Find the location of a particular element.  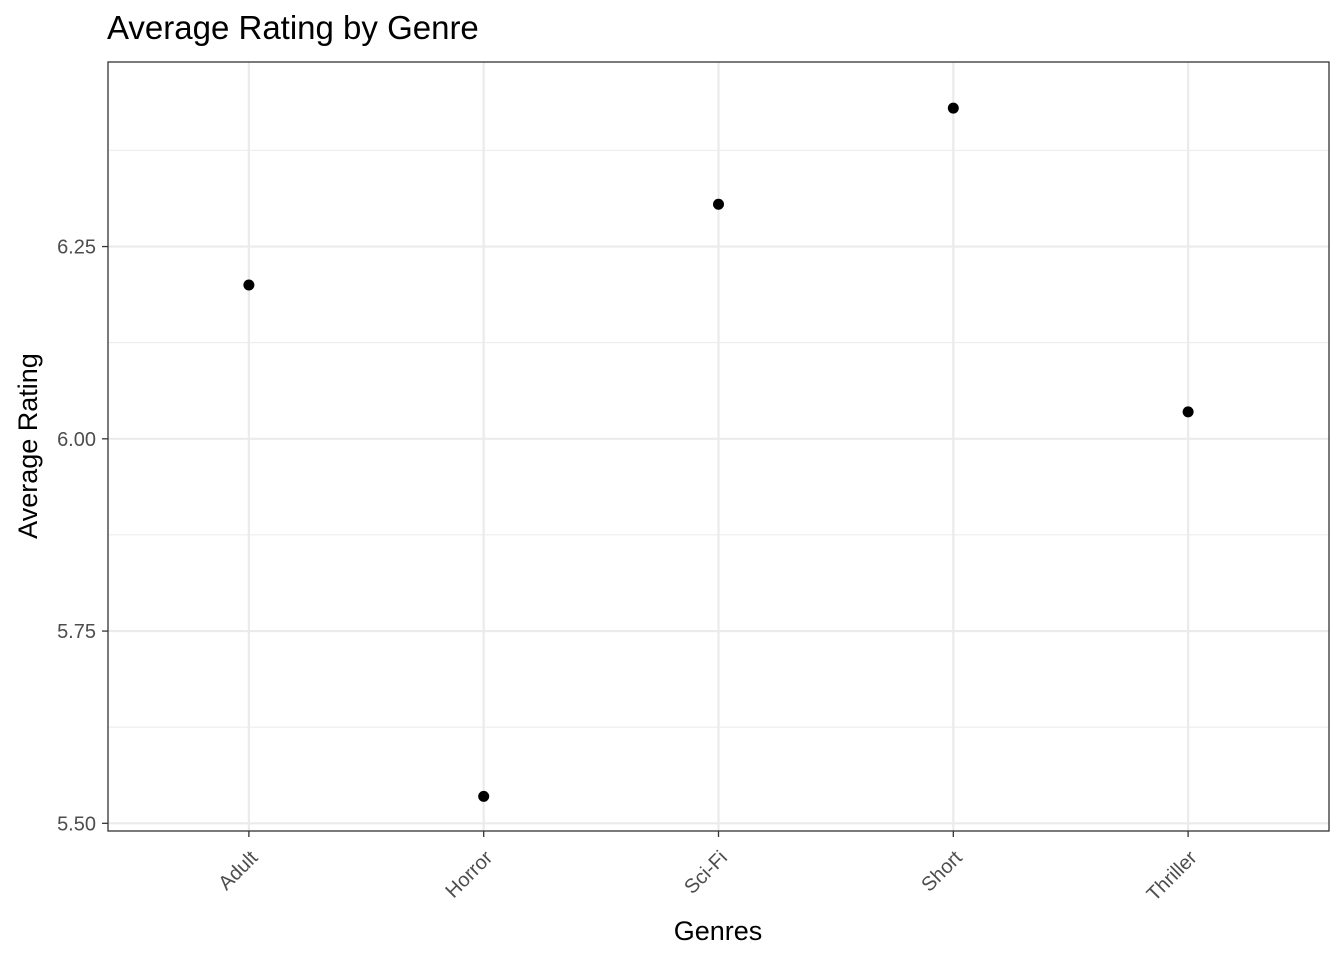

y-axis-title: Average Rating is located at coordinates (28, 446).